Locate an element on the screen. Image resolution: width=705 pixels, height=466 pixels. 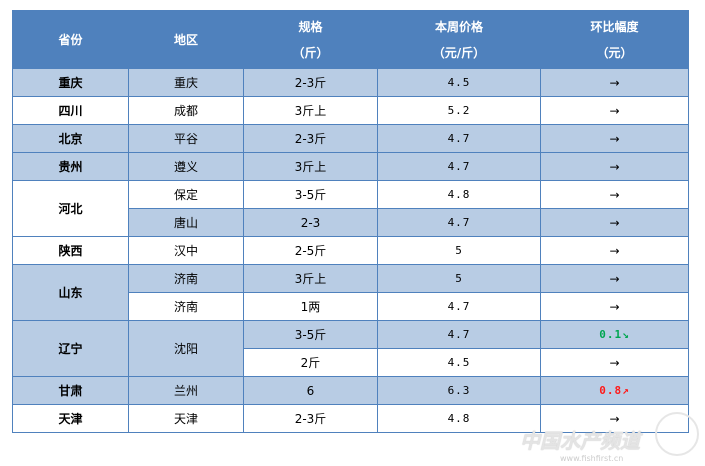
table-row: 唐山 2-3 4.7 → is located at coordinates (351, 222).